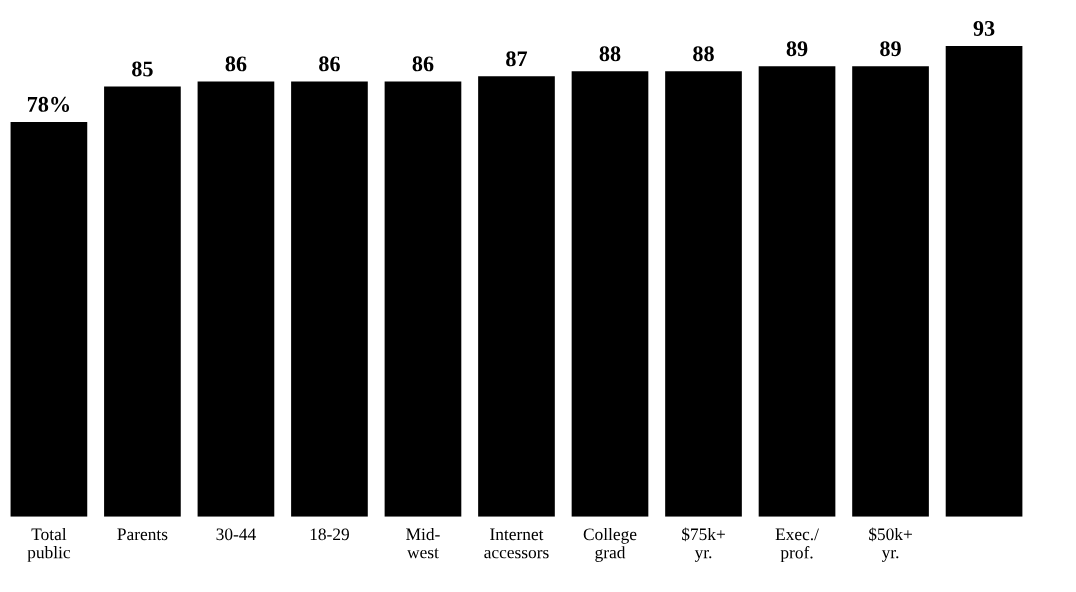 The width and height of the screenshot is (1076, 592). Describe the element at coordinates (236, 534) in the screenshot. I see `x-tick-label: 30-44` at that location.